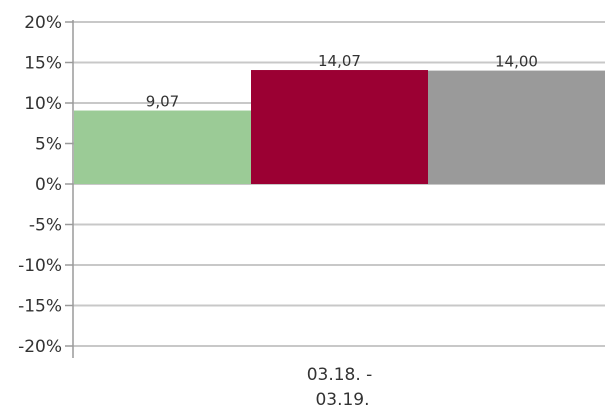  I want to click on data-label: 14,00, so click(516, 62).